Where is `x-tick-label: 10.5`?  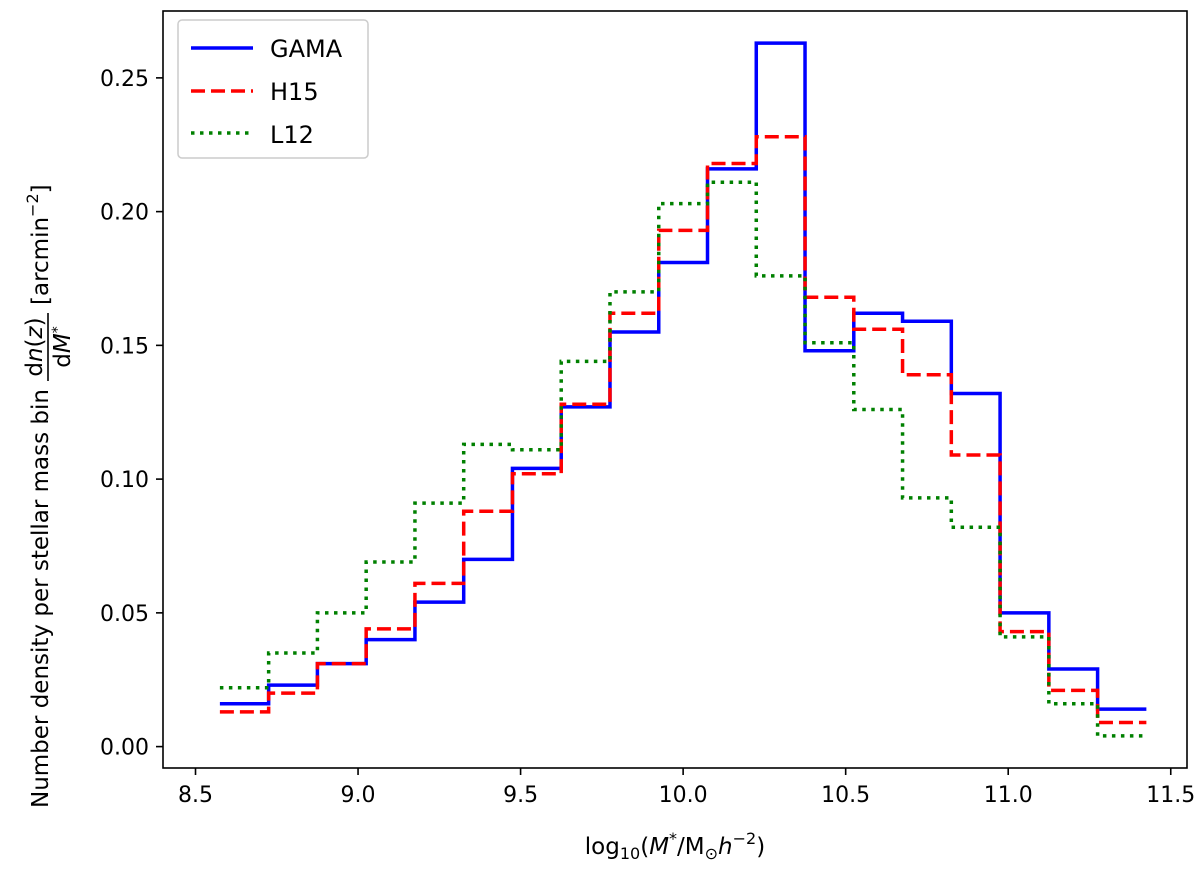 x-tick-label: 10.5 is located at coordinates (845, 795).